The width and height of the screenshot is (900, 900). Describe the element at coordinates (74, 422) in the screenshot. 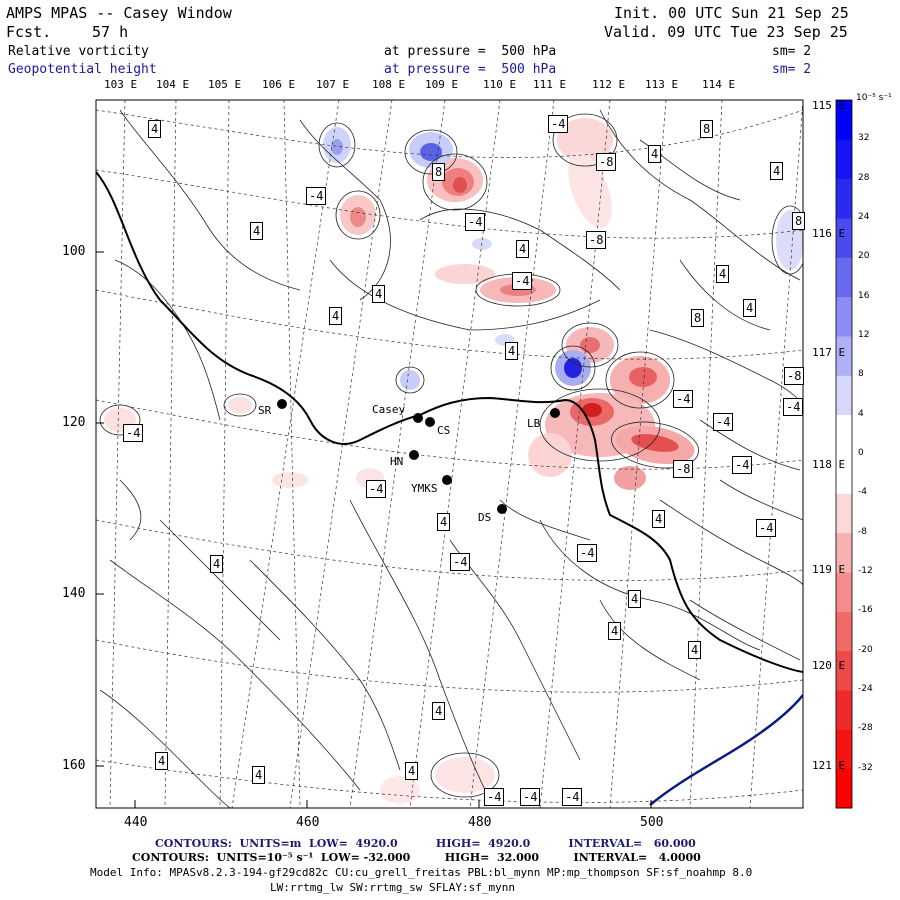

I see `y-tick-120: 120` at that location.